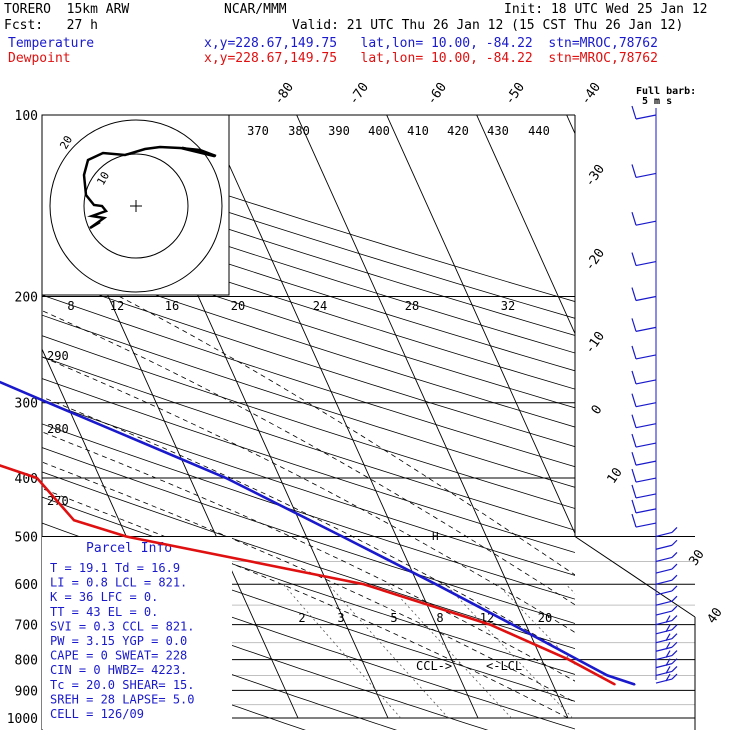 The width and height of the screenshot is (740, 740). Describe the element at coordinates (458, 131) in the screenshot. I see `theta-label: 420` at that location.